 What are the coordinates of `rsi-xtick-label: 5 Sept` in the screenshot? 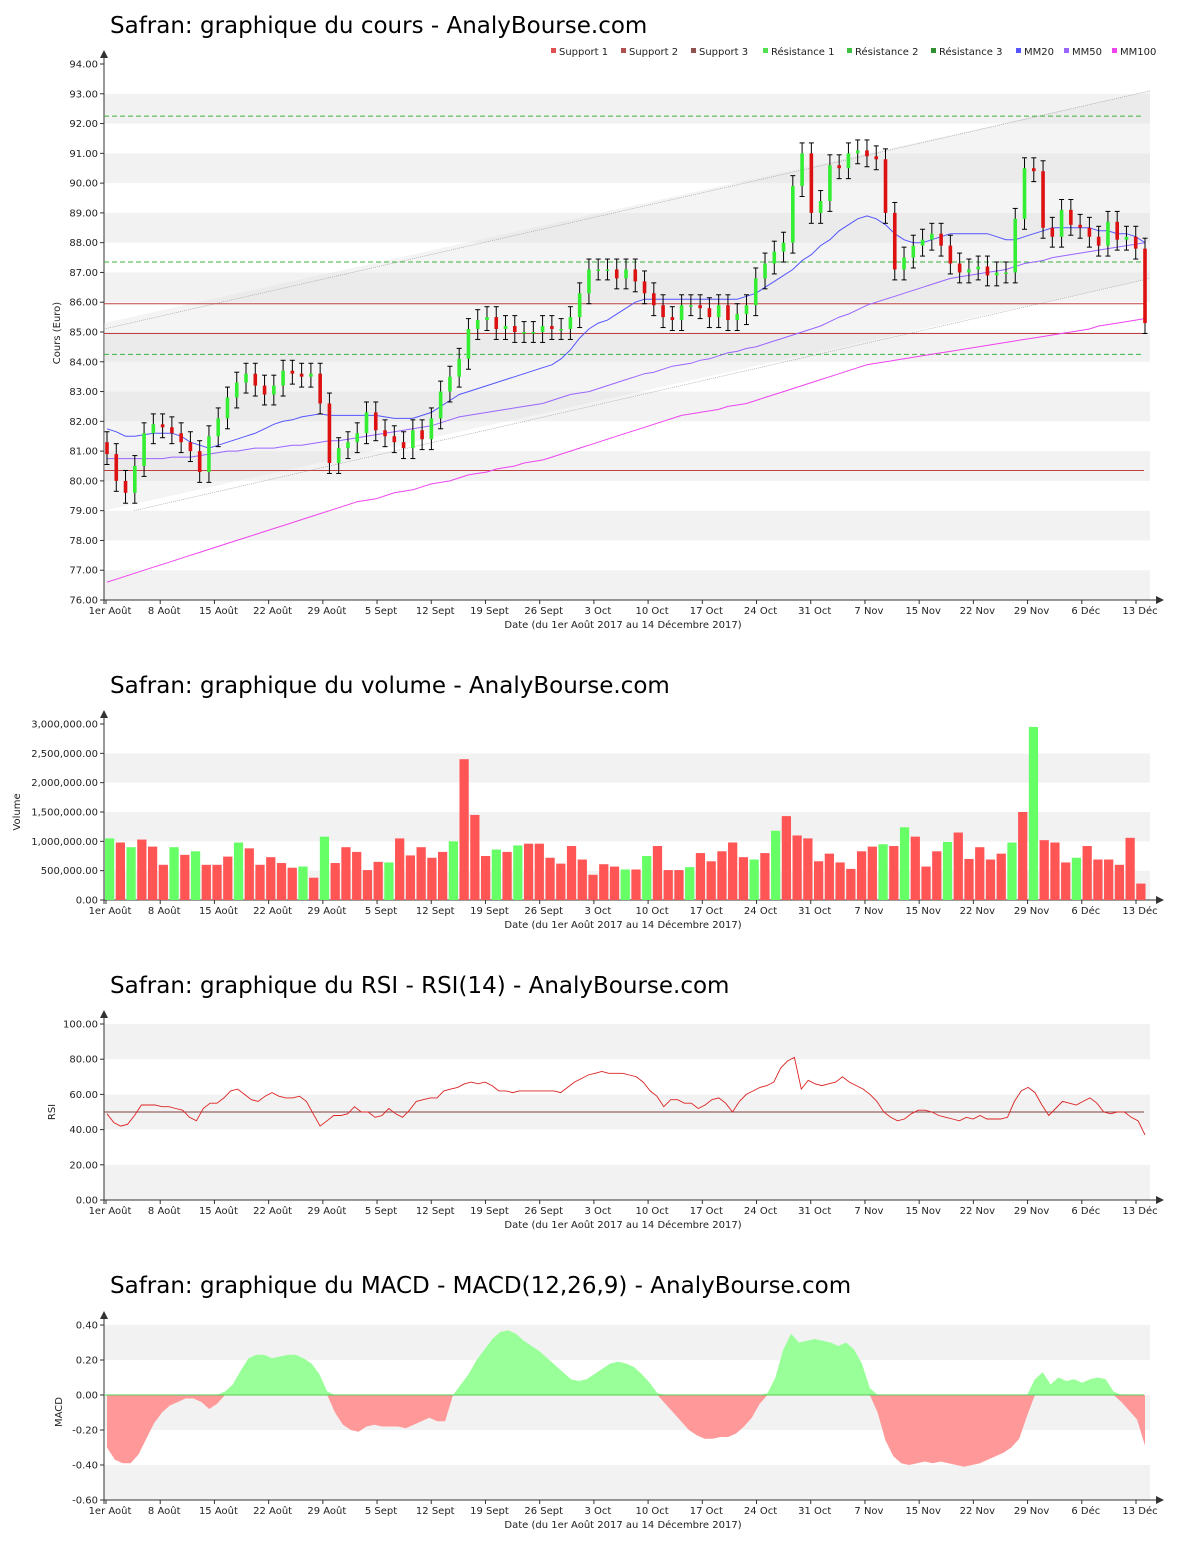 It's located at (381, 1211).